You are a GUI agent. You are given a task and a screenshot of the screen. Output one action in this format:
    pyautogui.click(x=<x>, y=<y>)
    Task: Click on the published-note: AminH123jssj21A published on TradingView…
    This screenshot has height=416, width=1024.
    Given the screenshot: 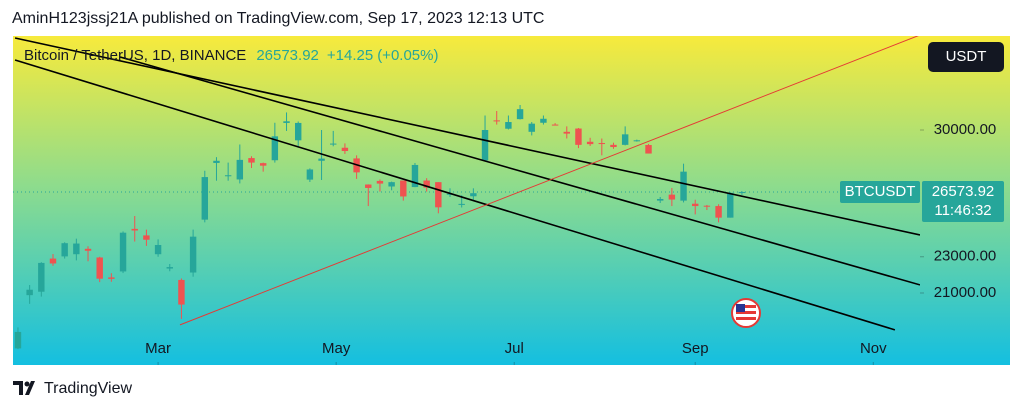 What is the action you would take?
    pyautogui.click(x=278, y=18)
    